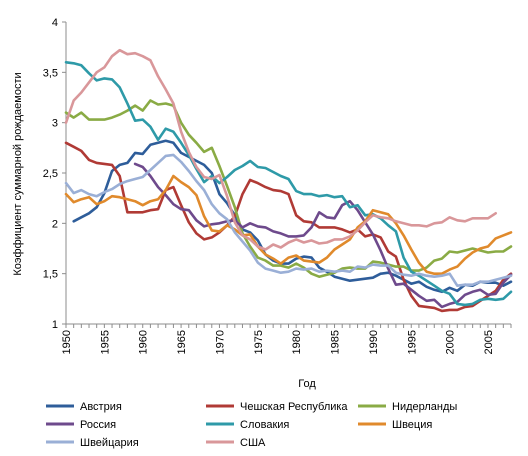 The height and width of the screenshot is (456, 528). What do you see at coordinates (98, 425) in the screenshot?
I see `legend-label: Россия` at bounding box center [98, 425].